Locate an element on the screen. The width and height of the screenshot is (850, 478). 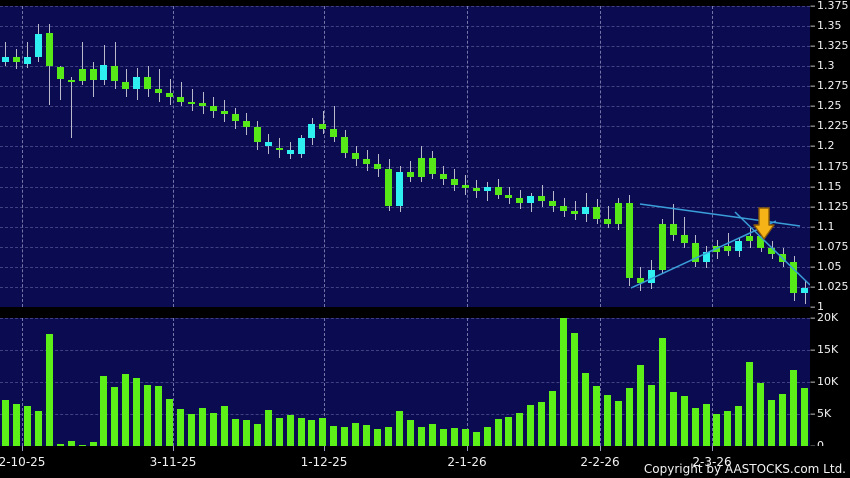
axis-tick-text: 1.05 is located at coordinates (829, 266).